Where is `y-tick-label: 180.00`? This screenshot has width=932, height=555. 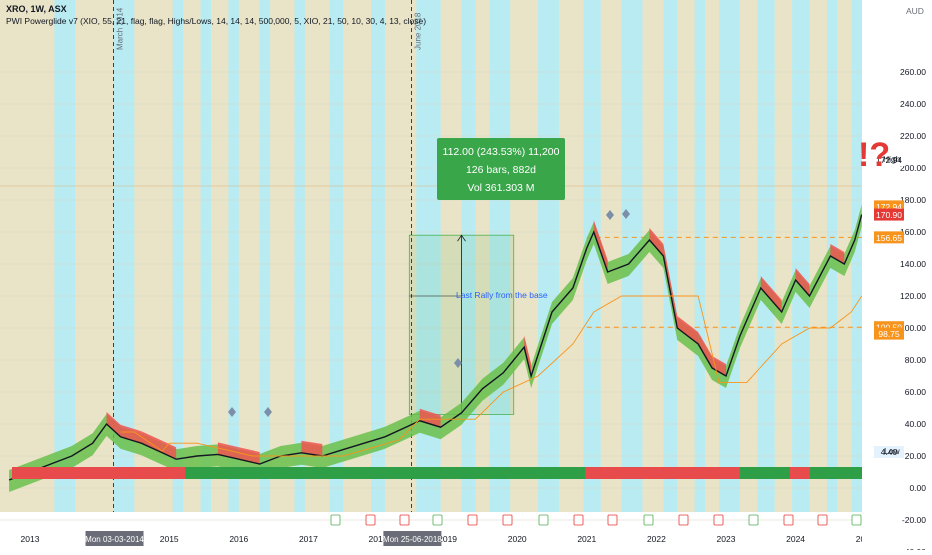
y-tick-label: 180.00 is located at coordinates (913, 200).